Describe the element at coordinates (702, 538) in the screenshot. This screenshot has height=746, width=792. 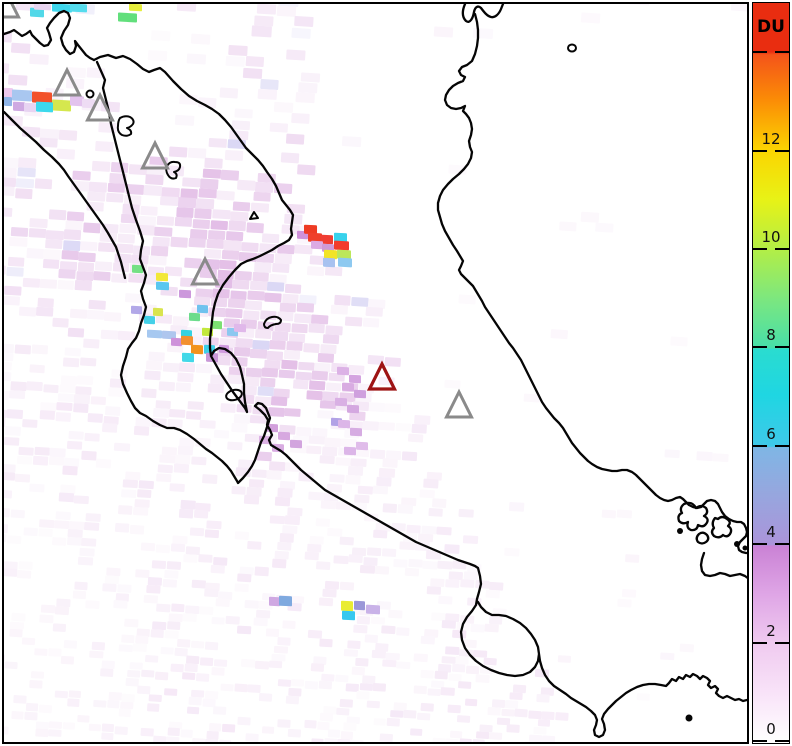
I see `coastline-peninsula-knot-c` at that location.